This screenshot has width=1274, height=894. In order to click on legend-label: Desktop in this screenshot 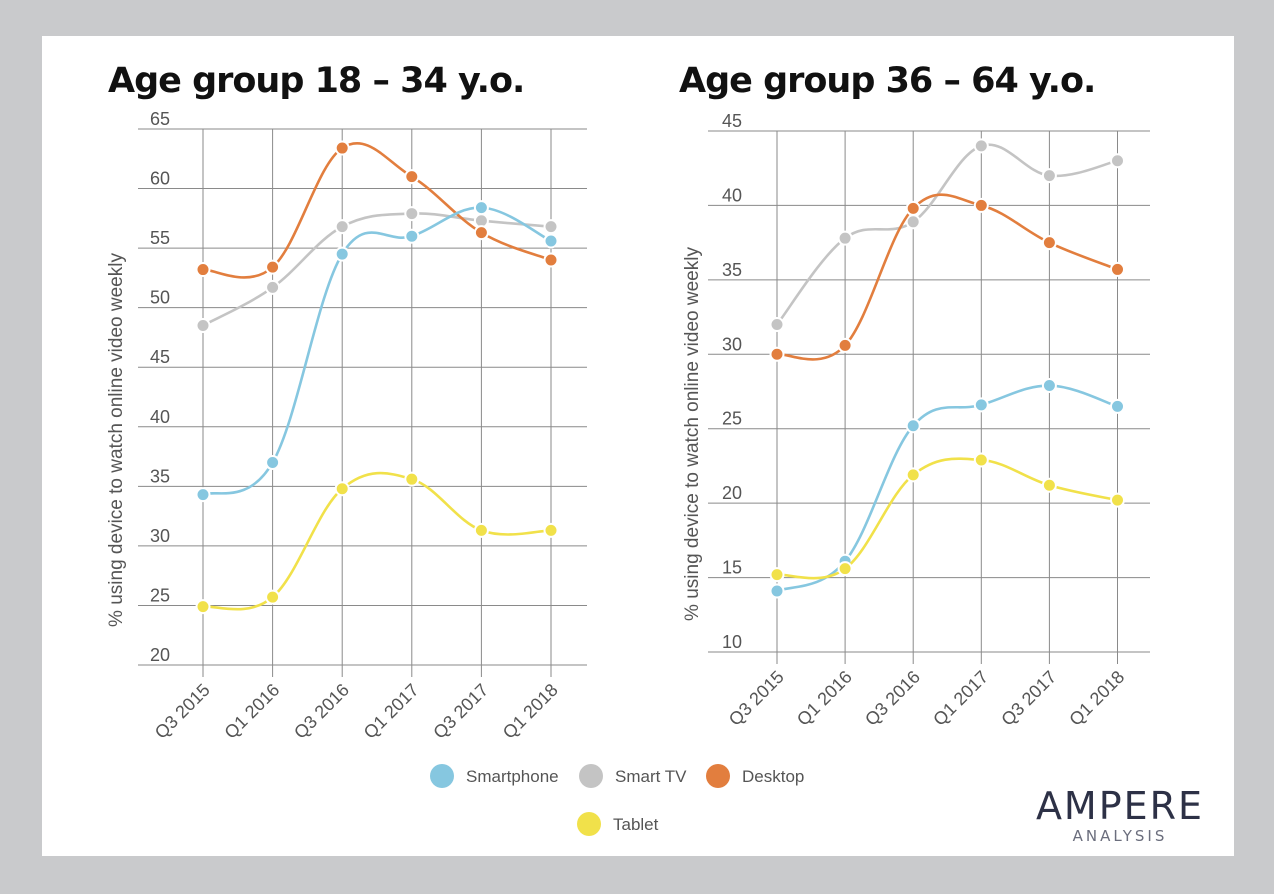, I will do `click(773, 776)`.